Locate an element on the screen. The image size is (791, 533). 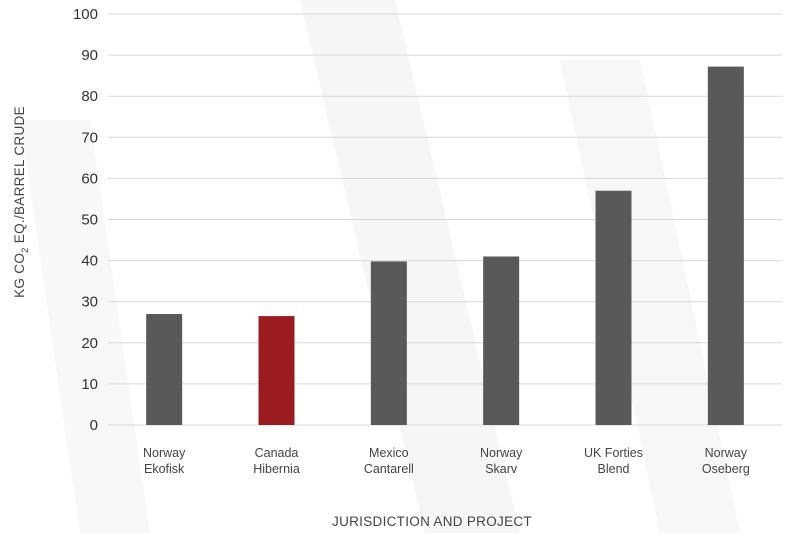
x-category-label-line: Hibernia is located at coordinates (276, 469).